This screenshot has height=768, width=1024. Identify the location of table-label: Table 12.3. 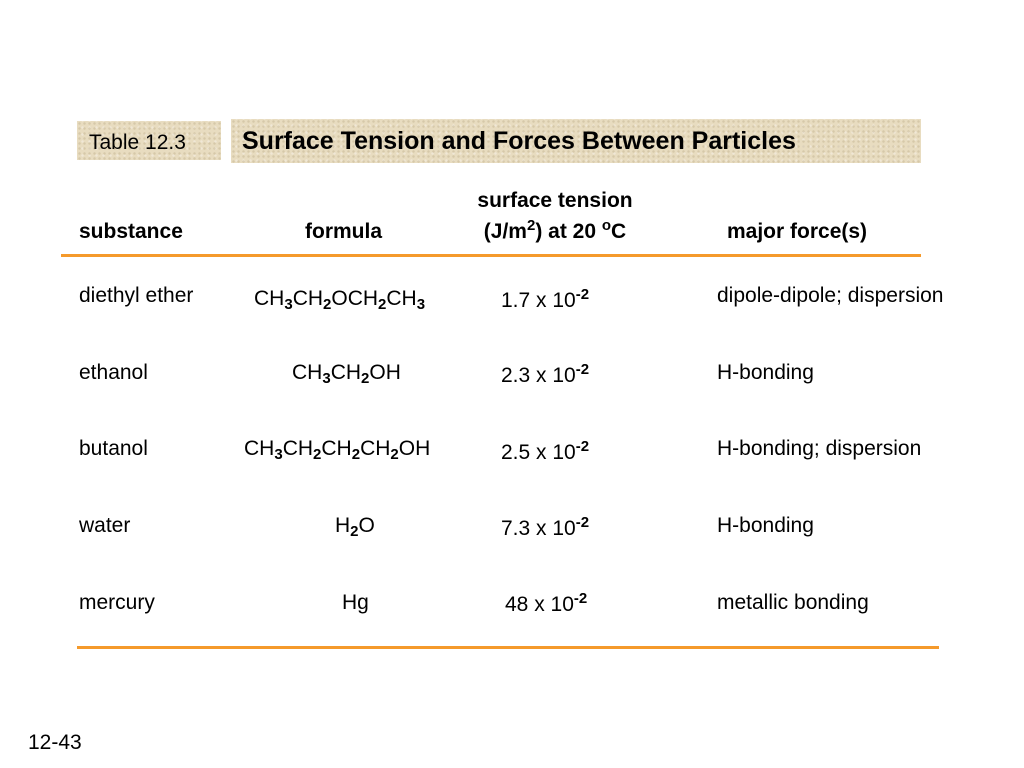
(137, 142).